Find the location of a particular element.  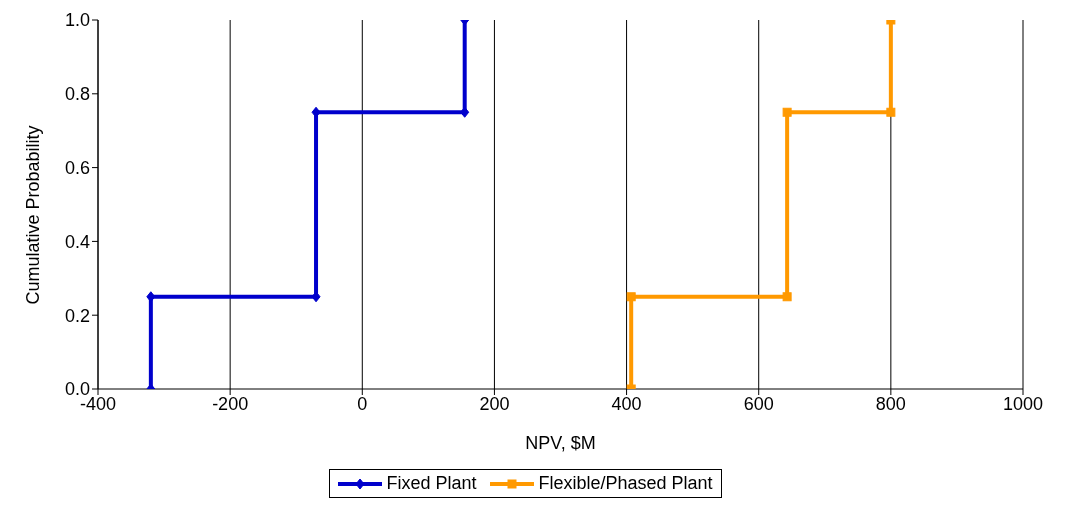

y-tick-label: 0.6 is located at coordinates (77, 167).